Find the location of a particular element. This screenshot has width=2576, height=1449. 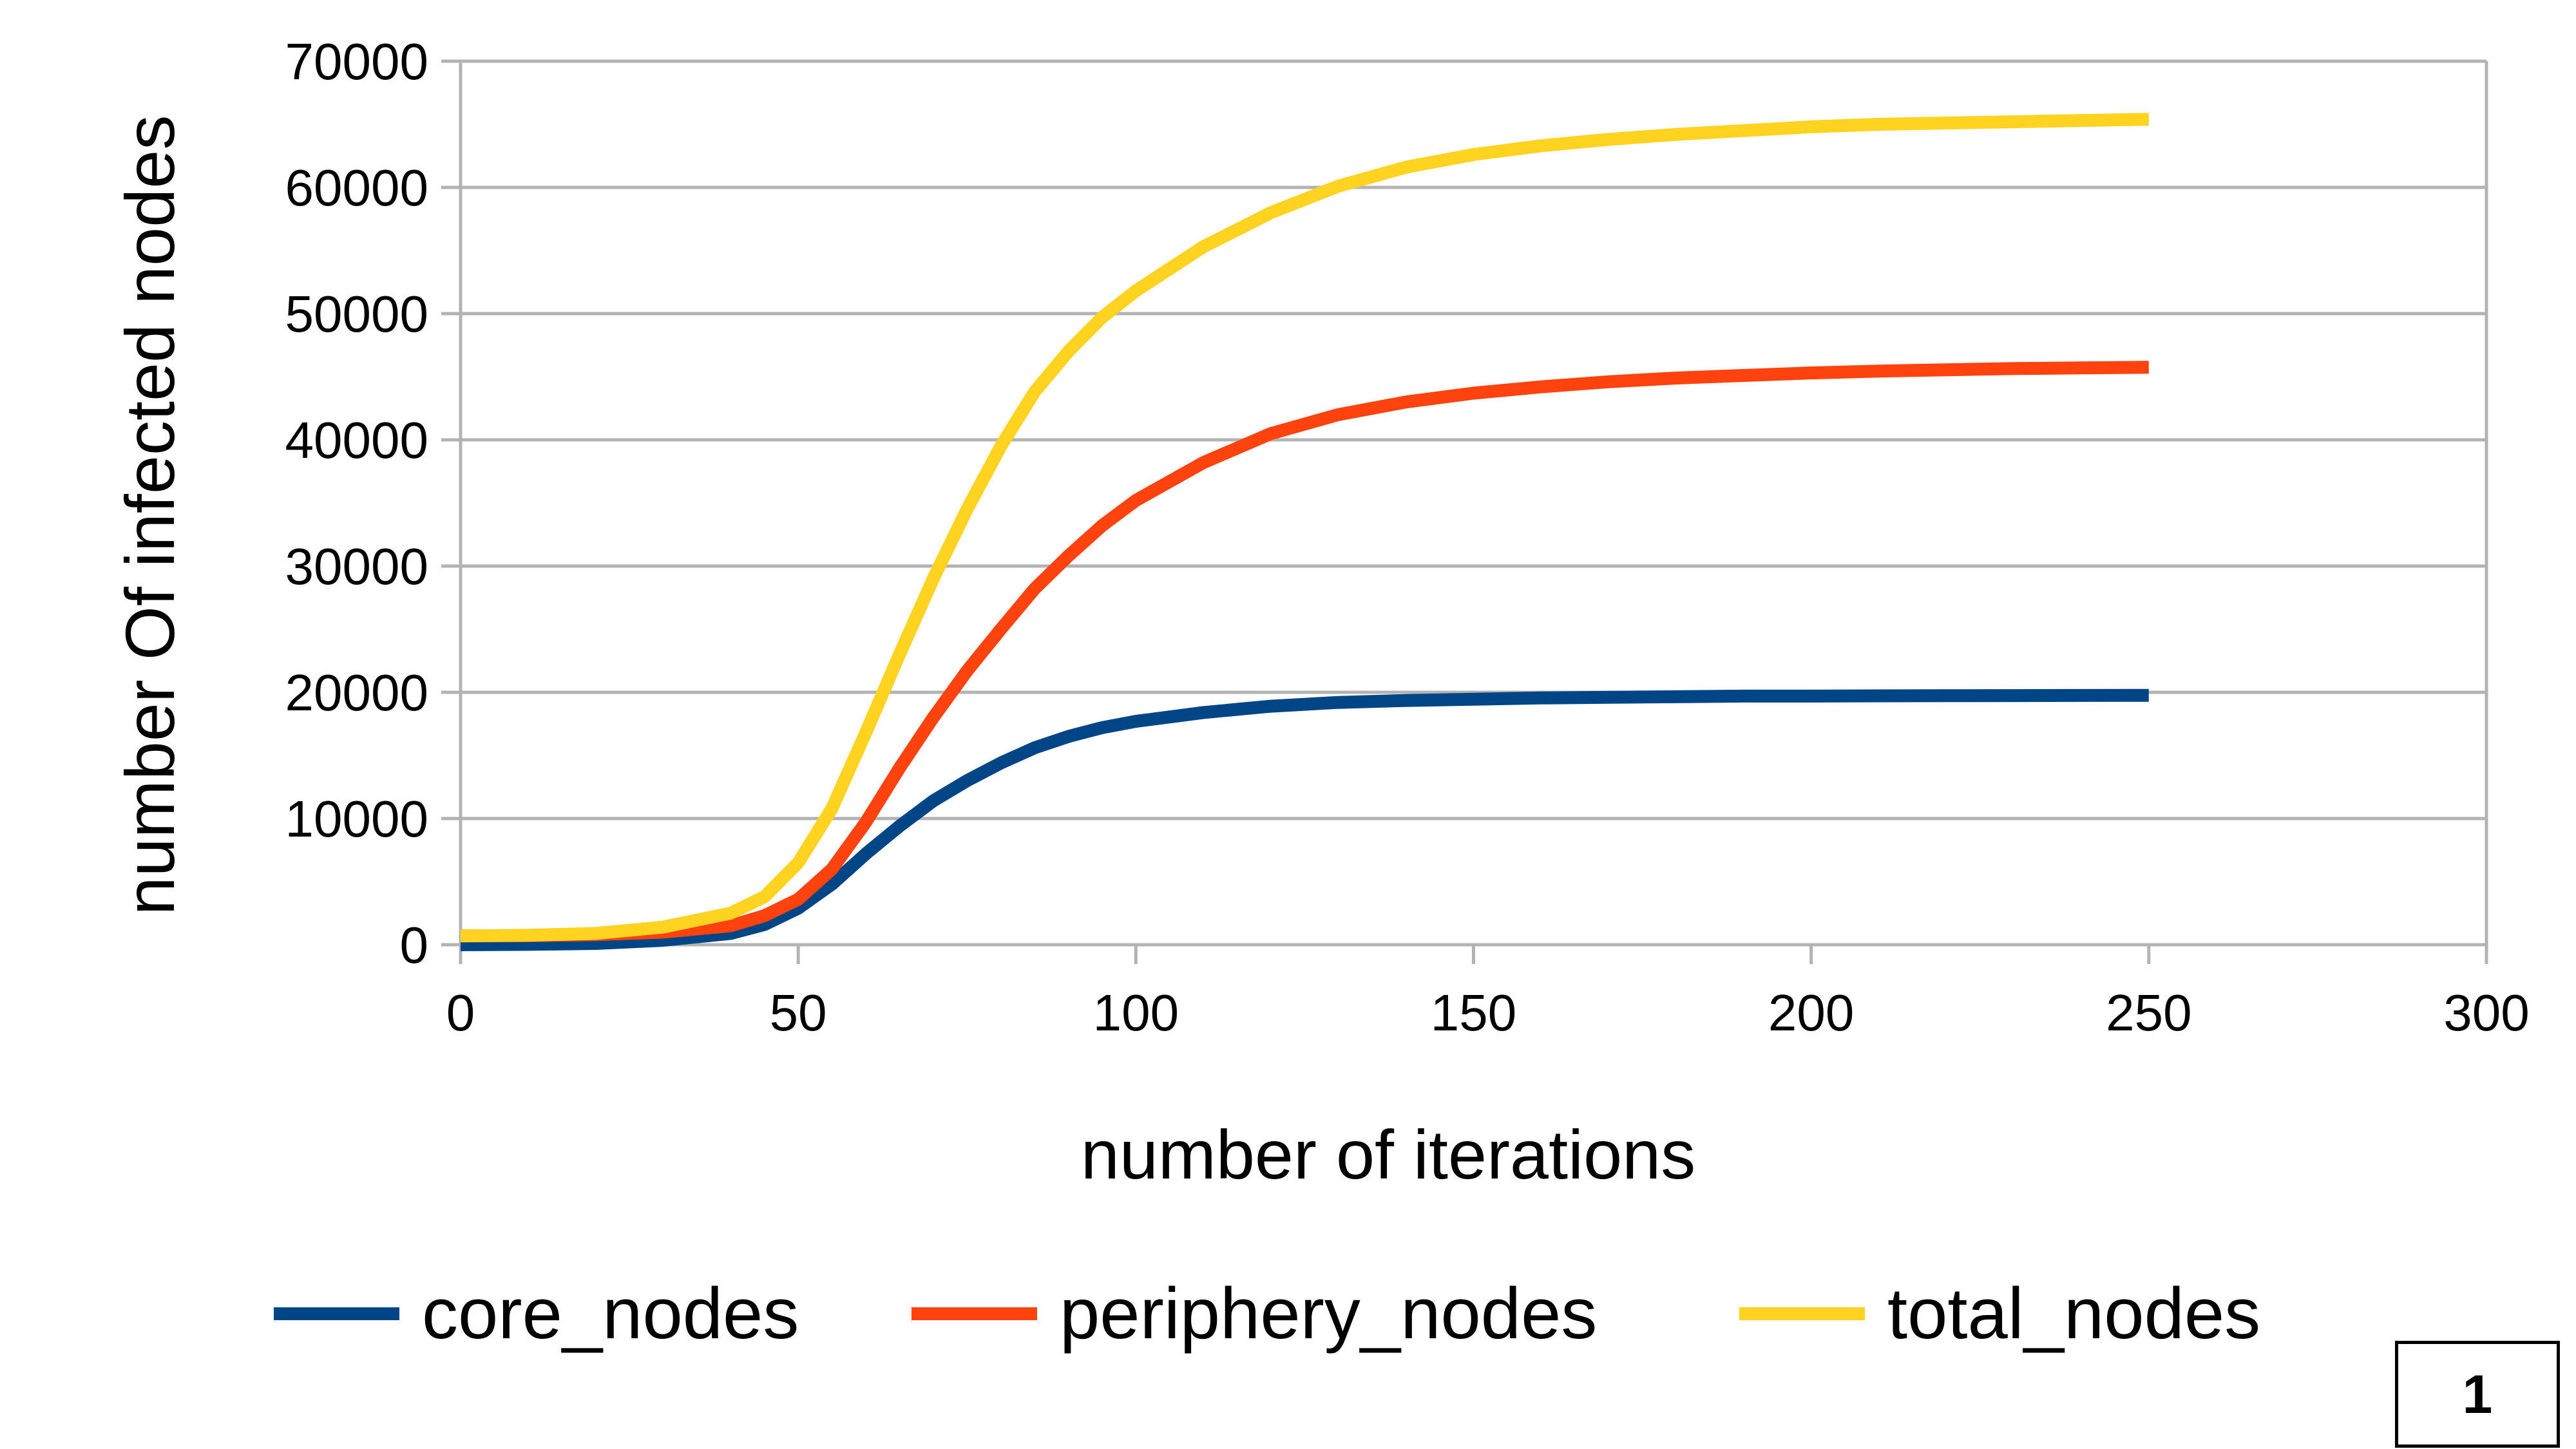

x-tick-label: 300 is located at coordinates (2486, 1012).